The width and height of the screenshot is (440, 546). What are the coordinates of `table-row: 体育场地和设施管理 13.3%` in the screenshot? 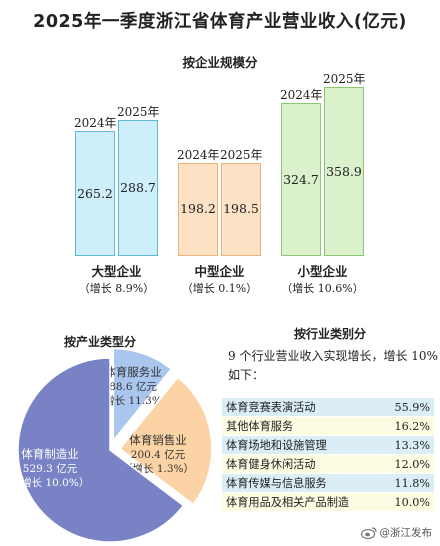 It's located at (328, 445).